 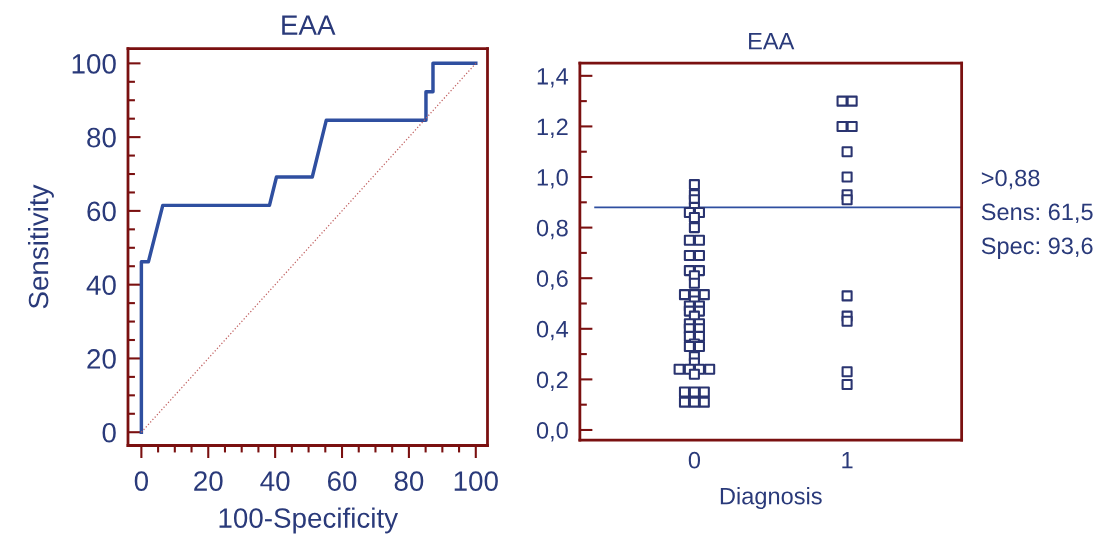 I want to click on x-tick-label: 0, so click(x=141, y=481).